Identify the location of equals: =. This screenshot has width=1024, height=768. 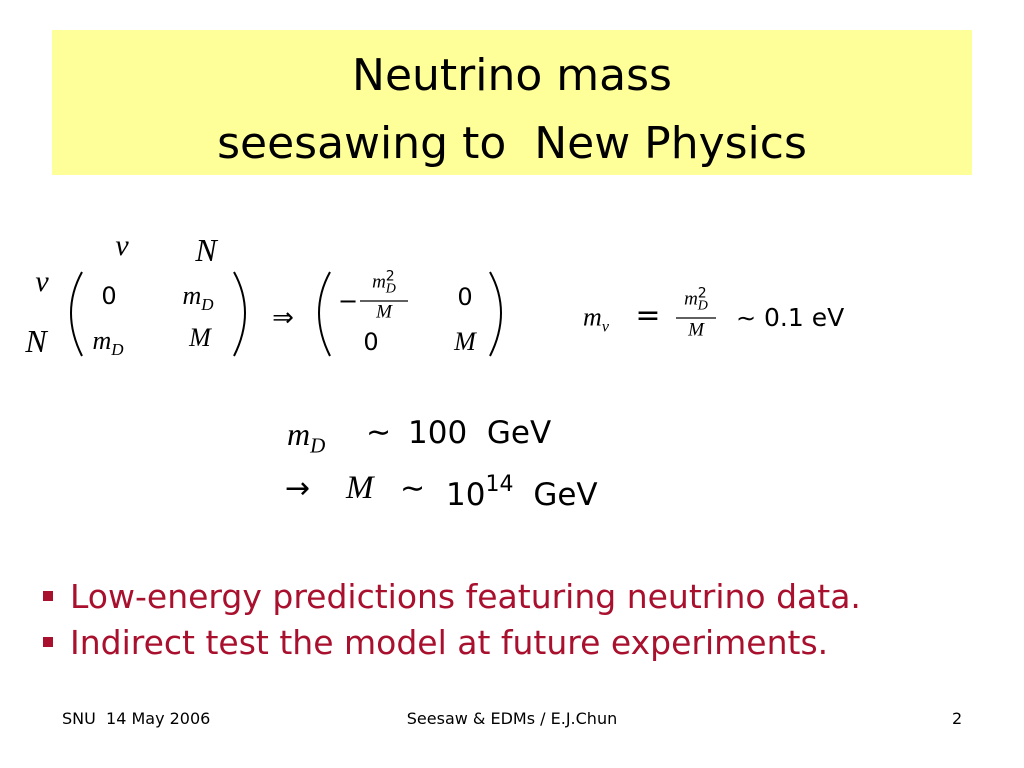
(648, 315).